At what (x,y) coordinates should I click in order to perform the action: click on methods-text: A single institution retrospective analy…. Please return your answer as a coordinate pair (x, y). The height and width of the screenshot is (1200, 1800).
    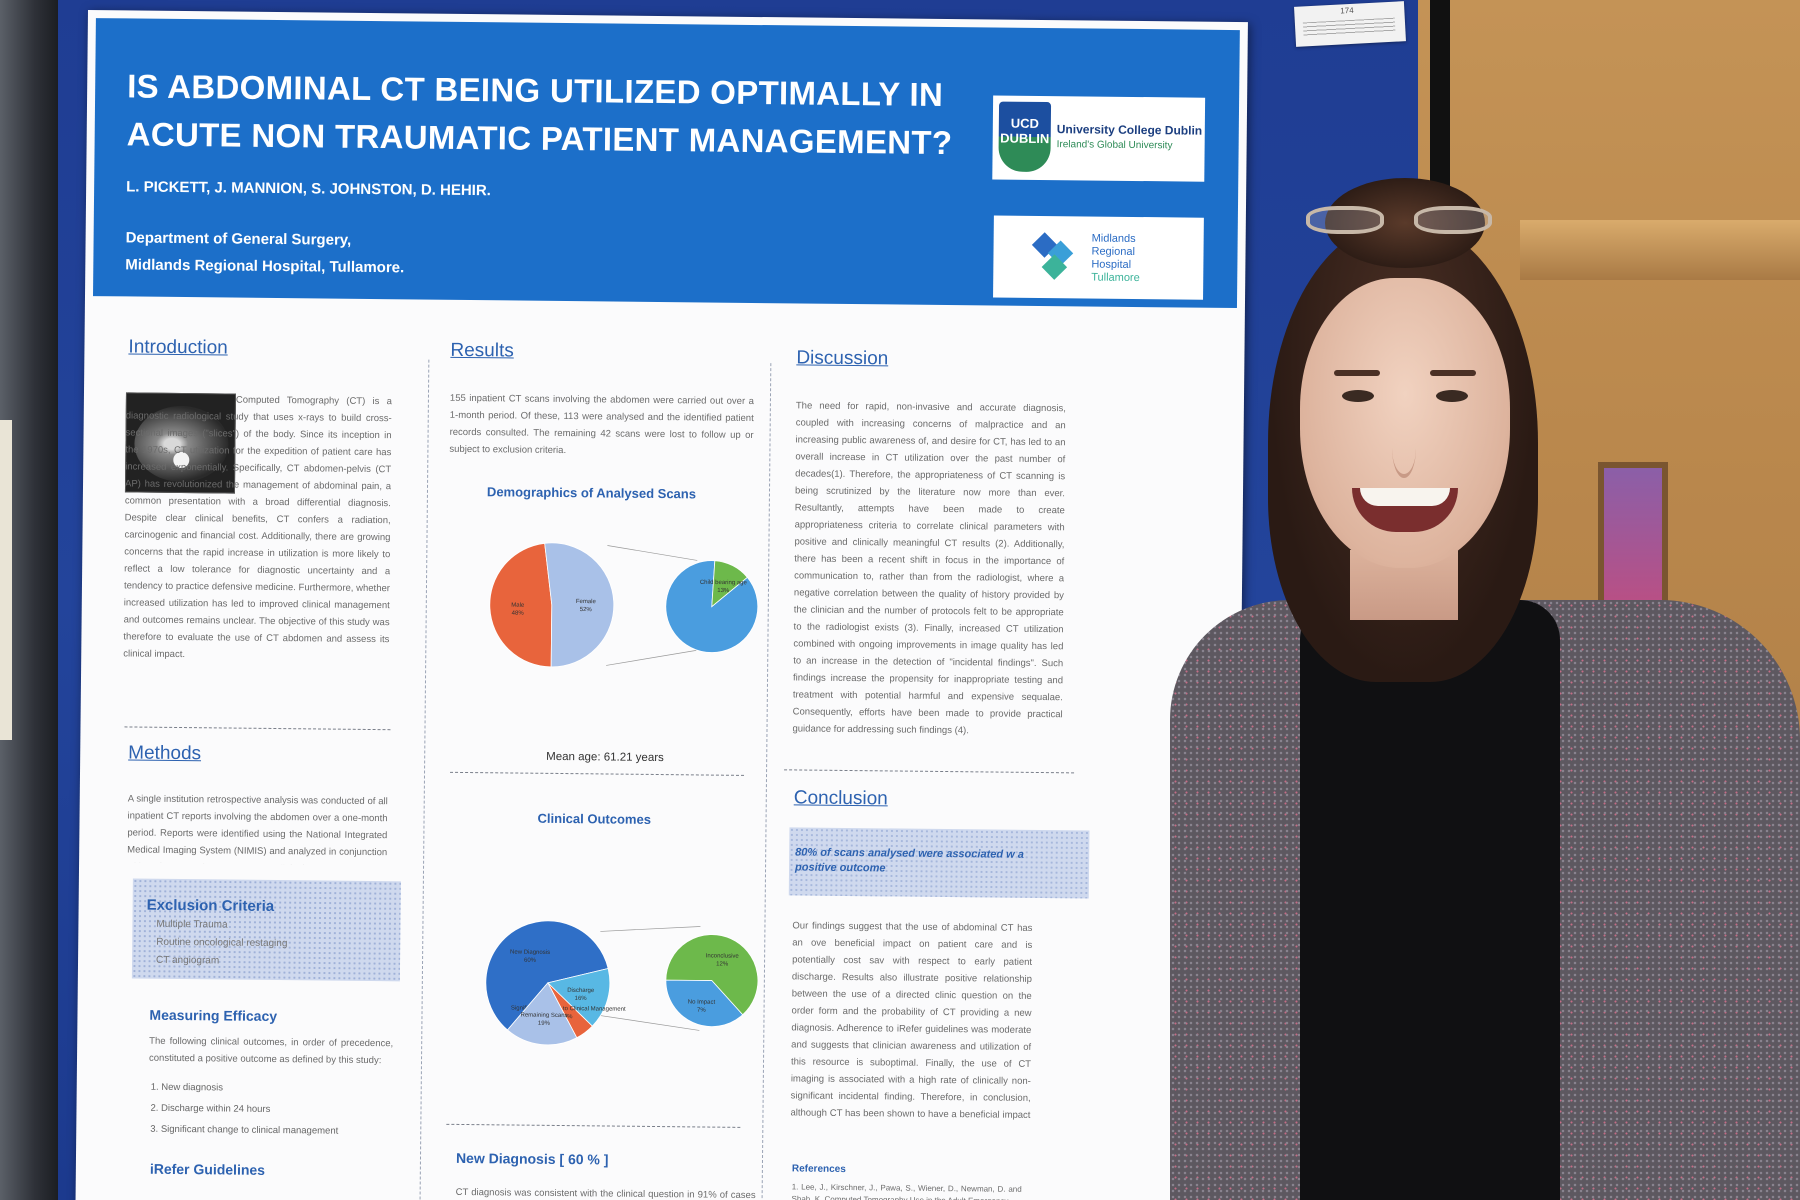
    Looking at the image, I should click on (257, 829).